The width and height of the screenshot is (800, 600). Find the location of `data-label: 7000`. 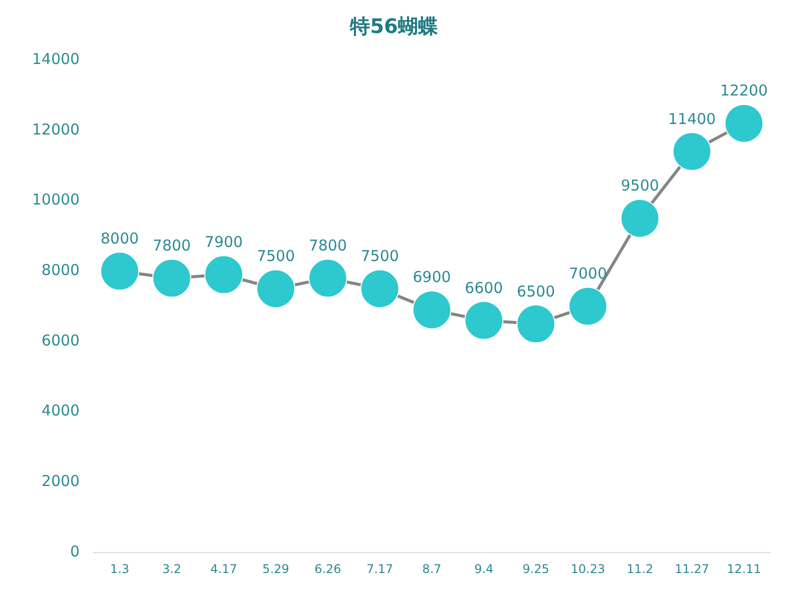

data-label: 7000 is located at coordinates (588, 273).